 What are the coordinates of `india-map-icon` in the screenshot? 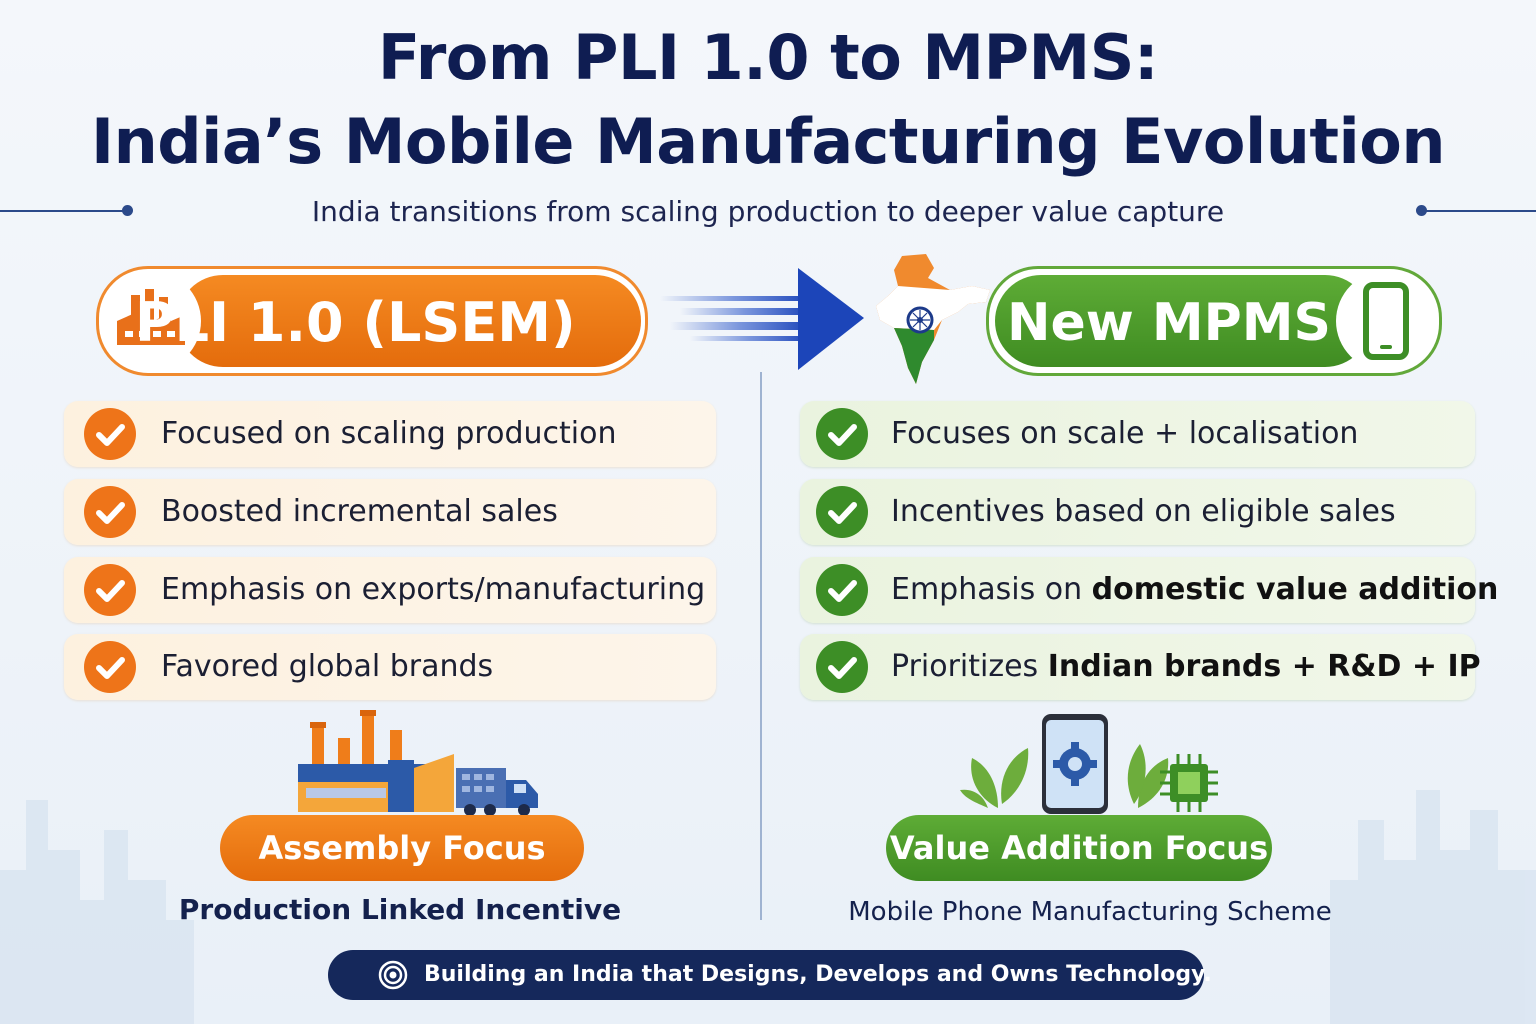 It's located at (933, 319).